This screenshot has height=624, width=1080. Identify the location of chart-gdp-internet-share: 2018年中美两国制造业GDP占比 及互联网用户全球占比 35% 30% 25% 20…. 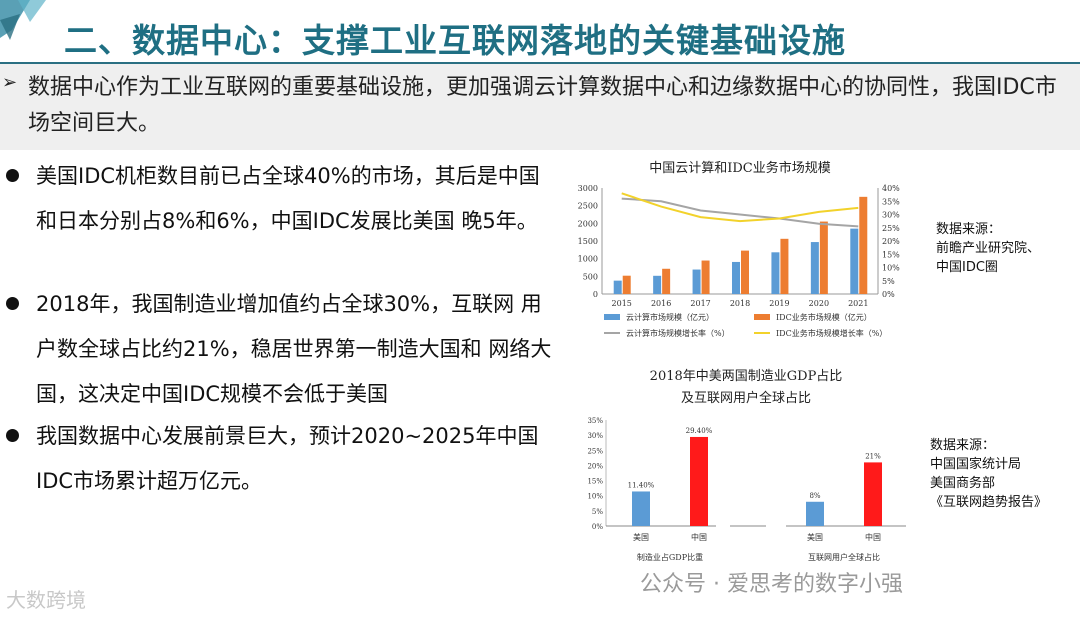
(746, 465).